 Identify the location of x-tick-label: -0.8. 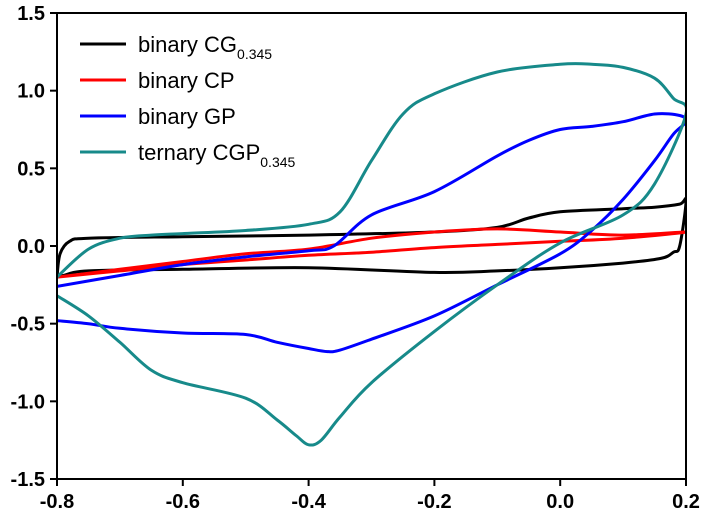
(57, 502).